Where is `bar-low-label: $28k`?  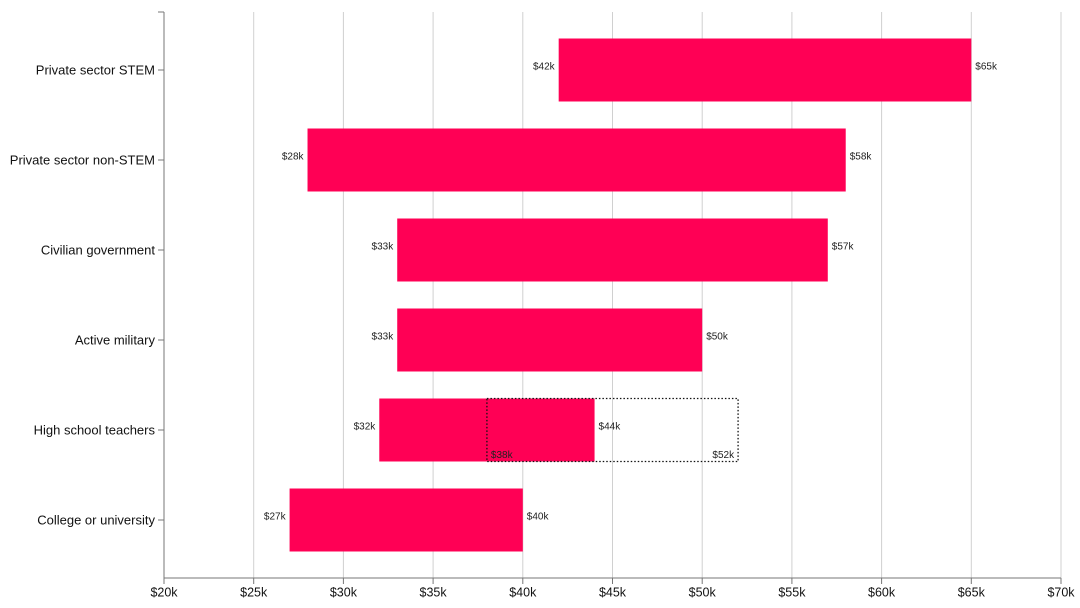
bar-low-label: $28k is located at coordinates (293, 157).